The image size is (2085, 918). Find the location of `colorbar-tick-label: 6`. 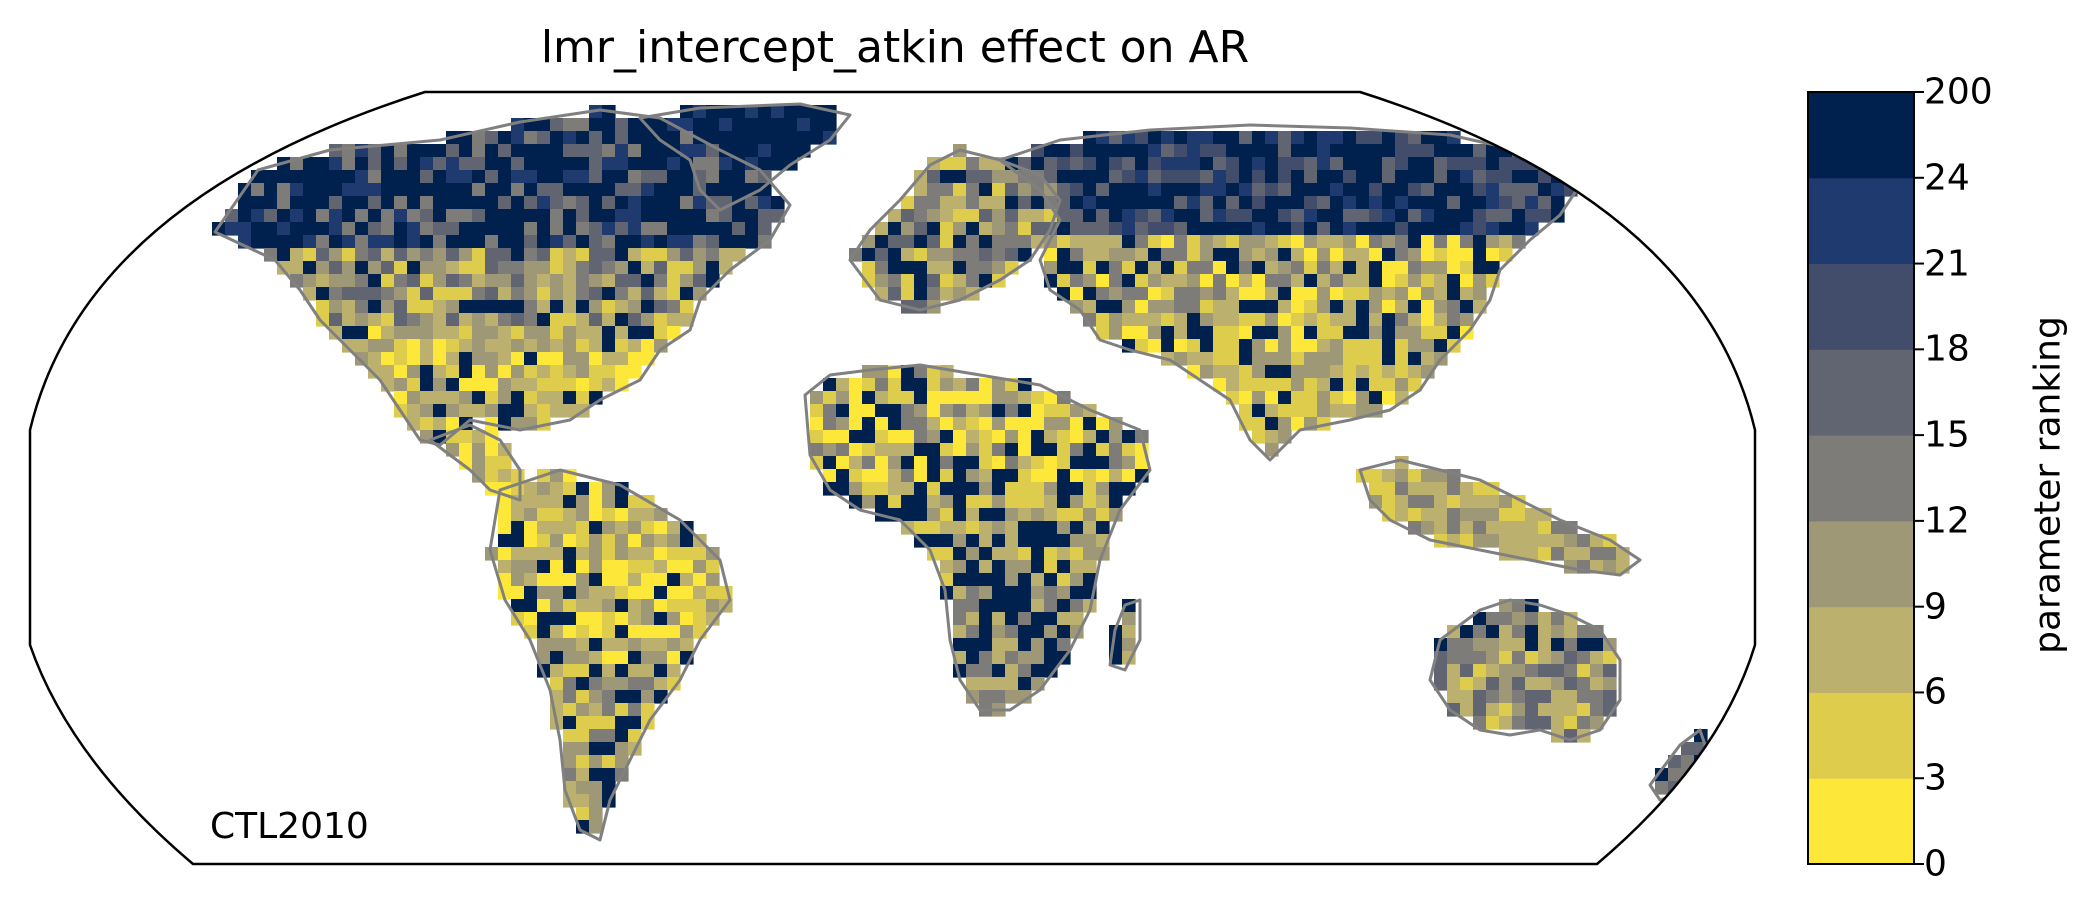

colorbar-tick-label: 6 is located at coordinates (1935, 692).